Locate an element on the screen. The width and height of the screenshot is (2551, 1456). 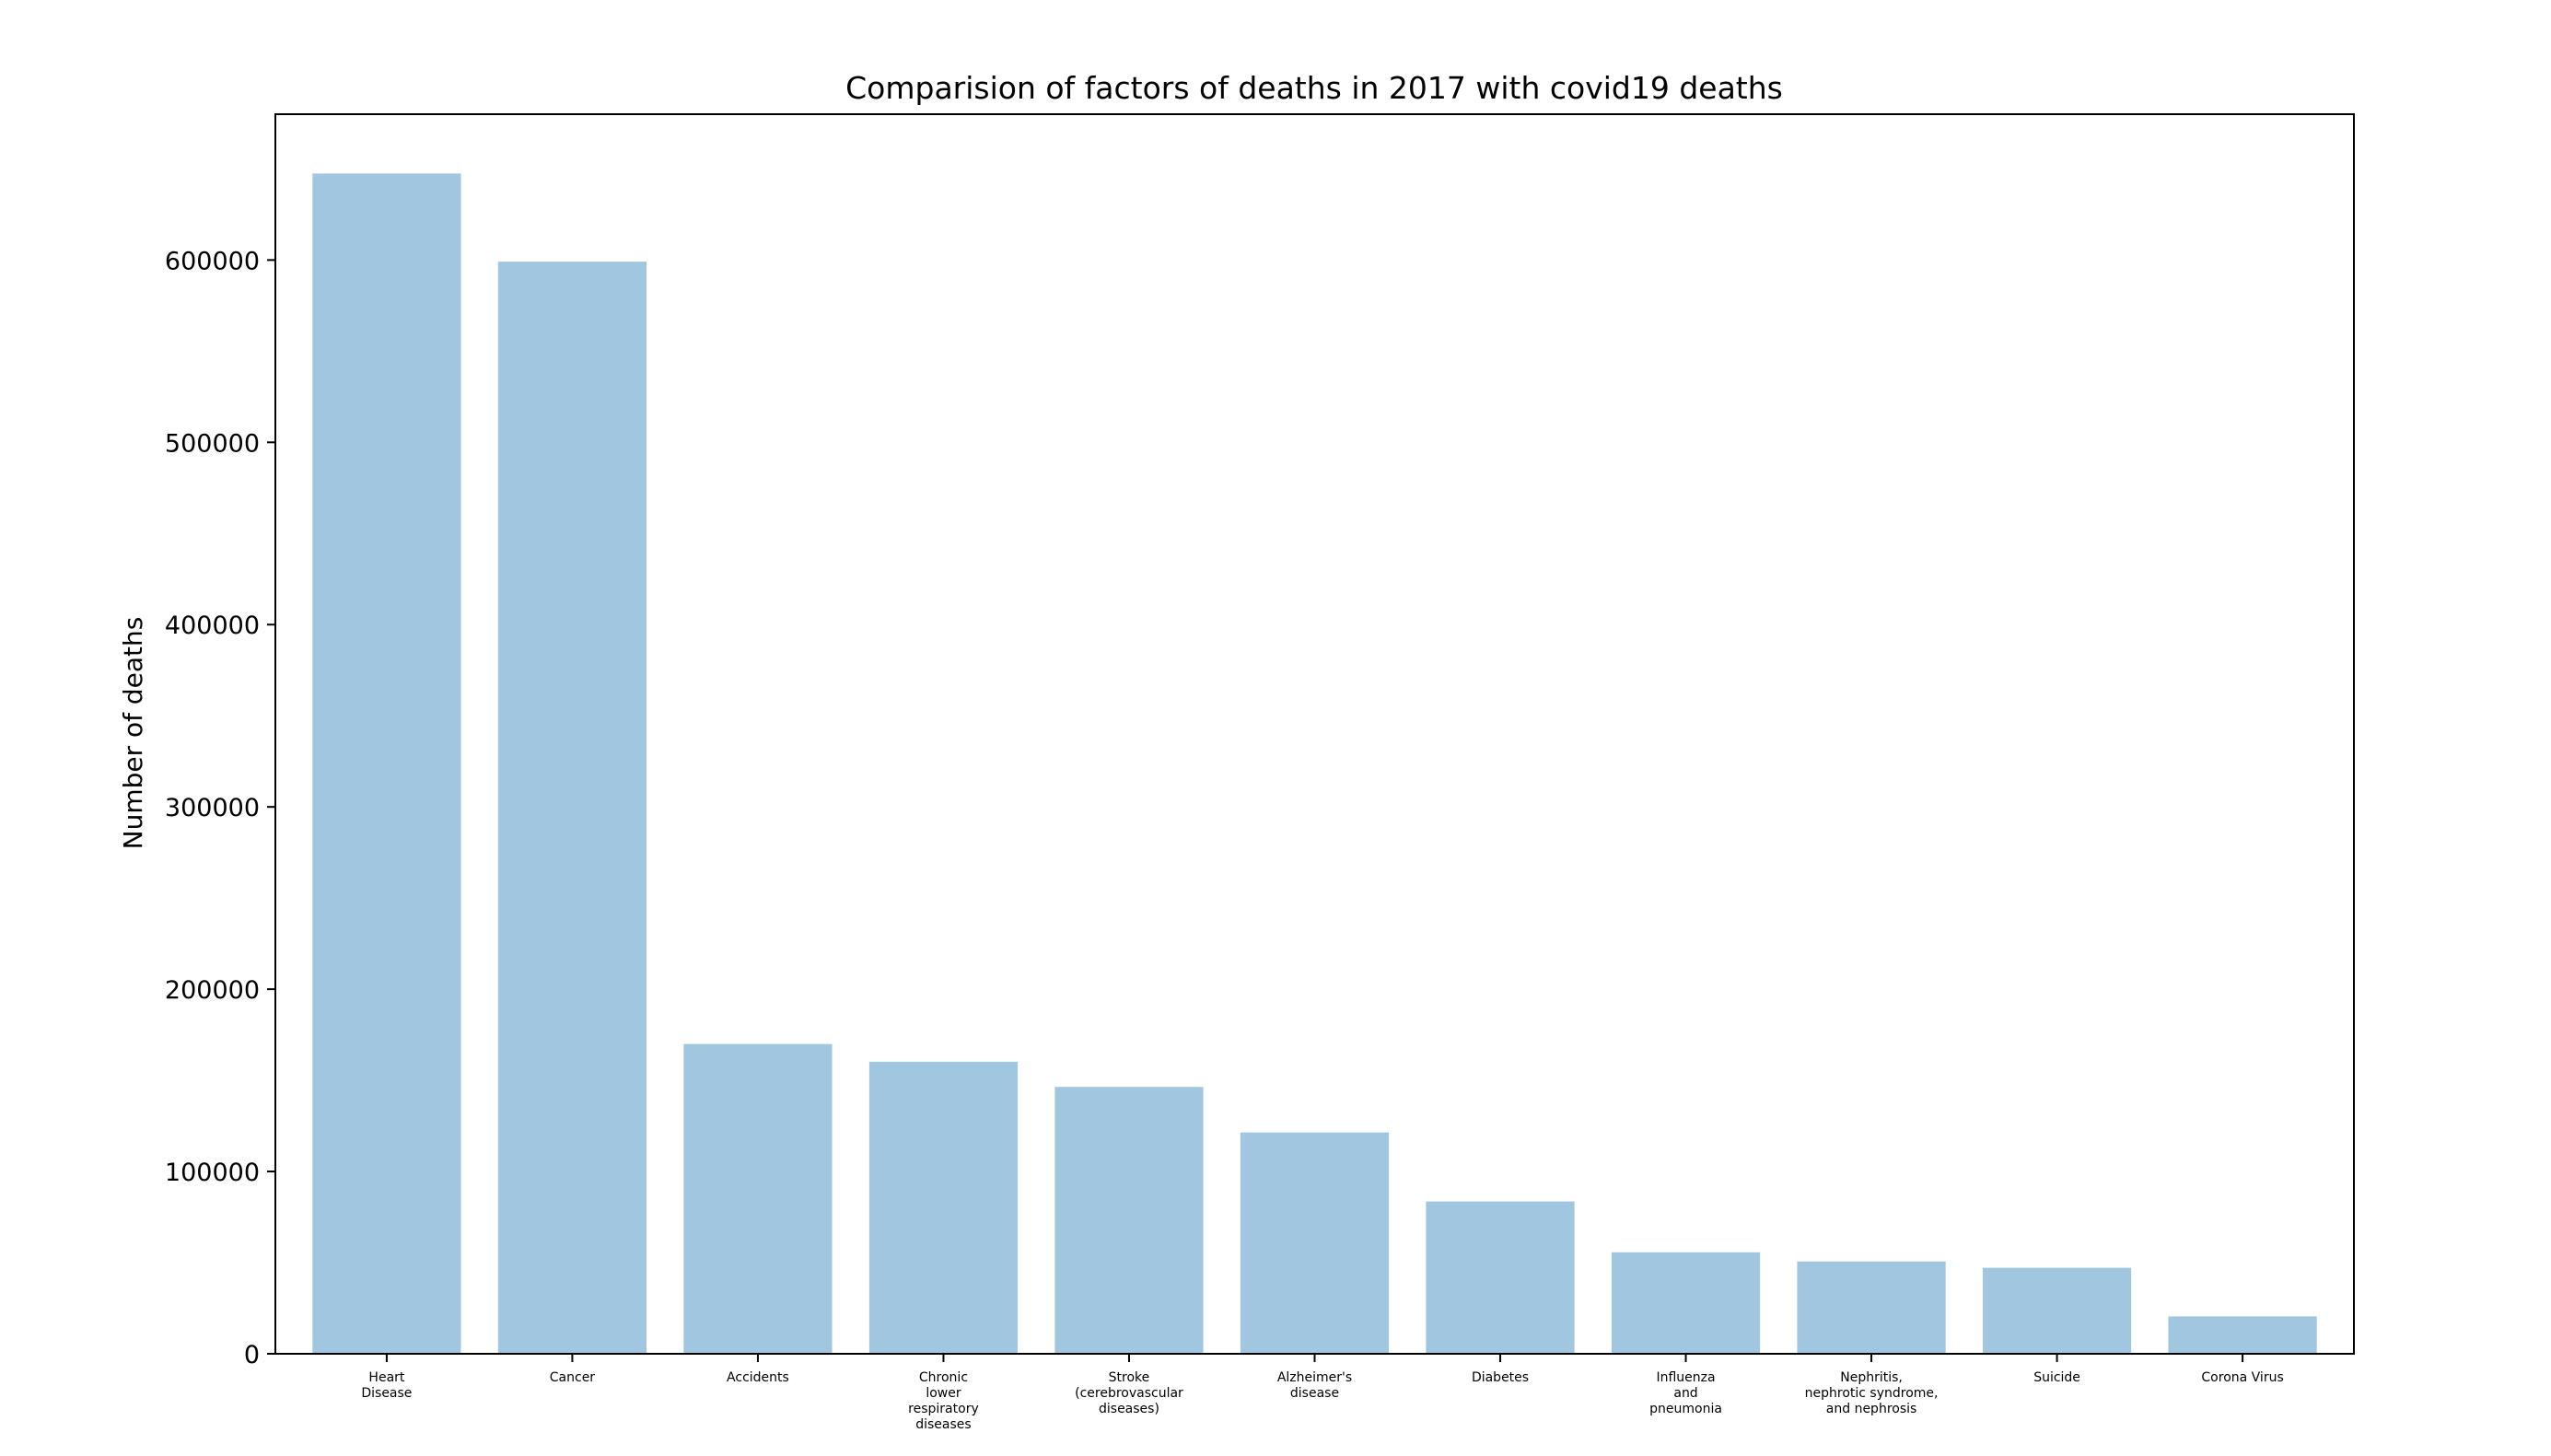
x-tick-label: Corona Virus is located at coordinates (2242, 1377).